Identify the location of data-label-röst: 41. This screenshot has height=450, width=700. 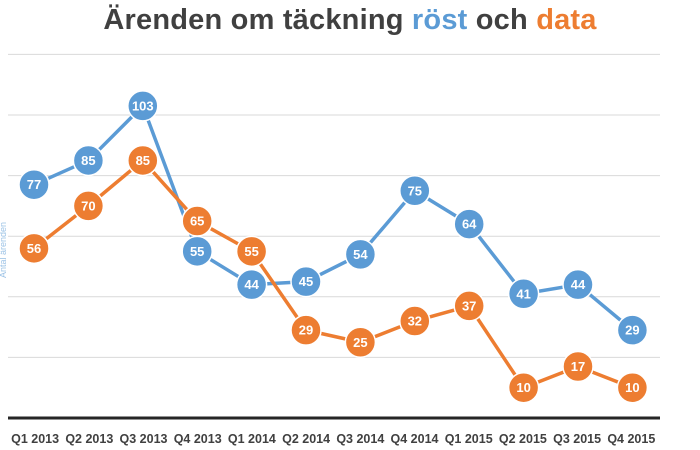
(523, 293).